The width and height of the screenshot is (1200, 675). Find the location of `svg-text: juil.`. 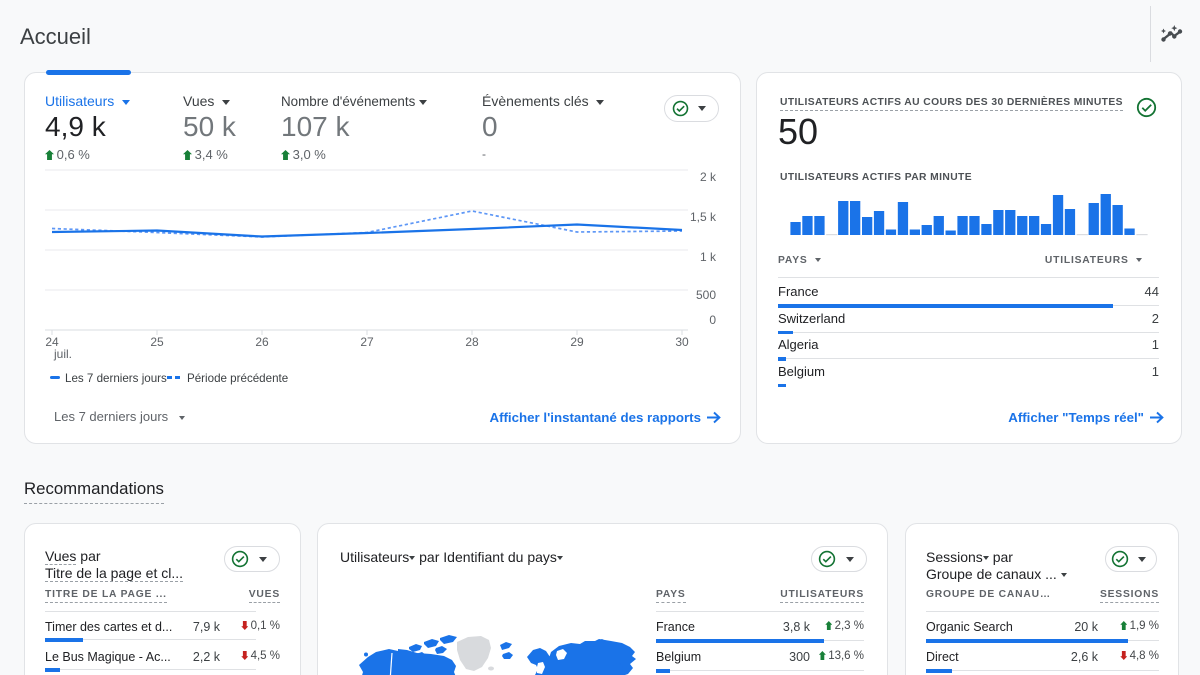

svg-text: juil. is located at coordinates (62, 354).